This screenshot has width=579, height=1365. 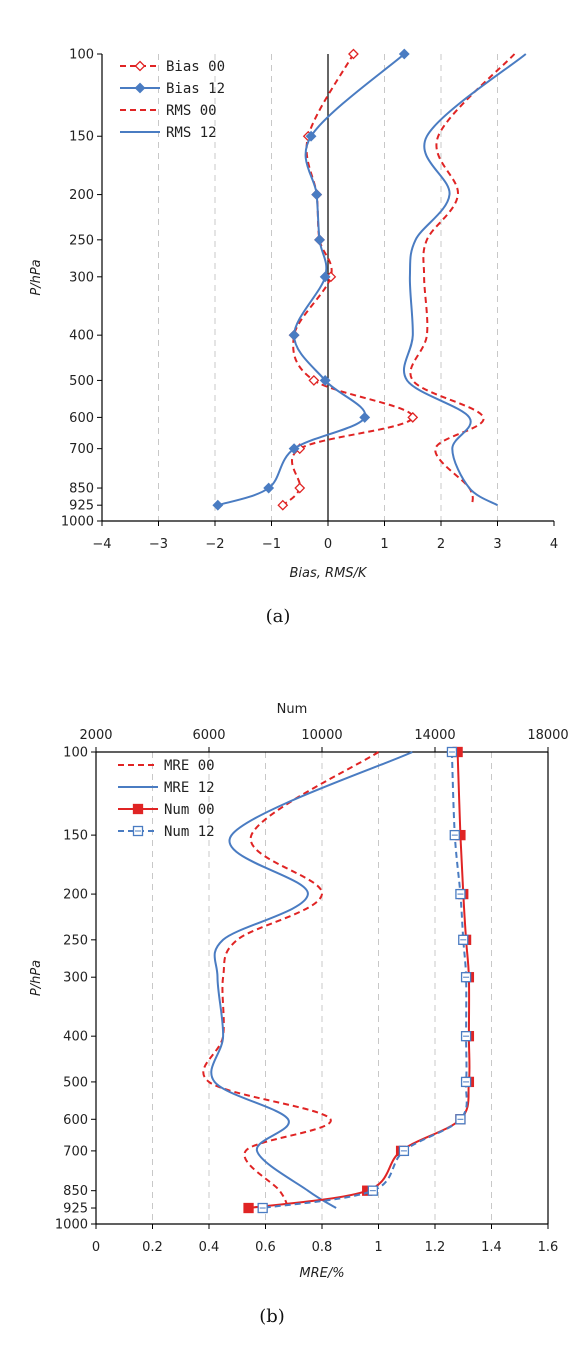 I want to click on x-tick-label: 4, so click(x=554, y=544).